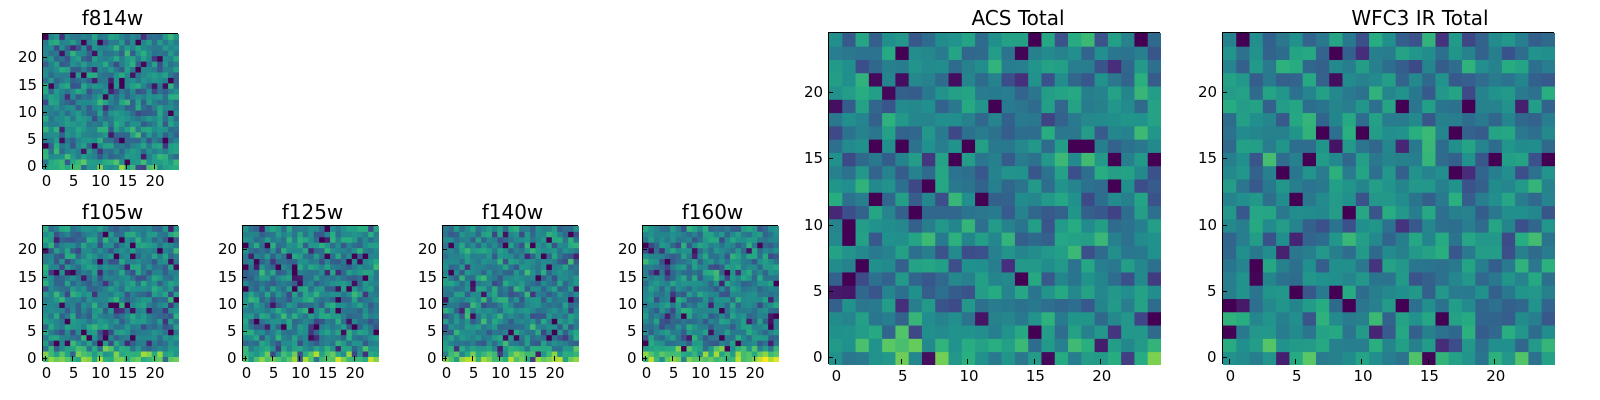 The width and height of the screenshot is (1600, 400). I want to click on y-tick-label: 20, so click(28, 57).